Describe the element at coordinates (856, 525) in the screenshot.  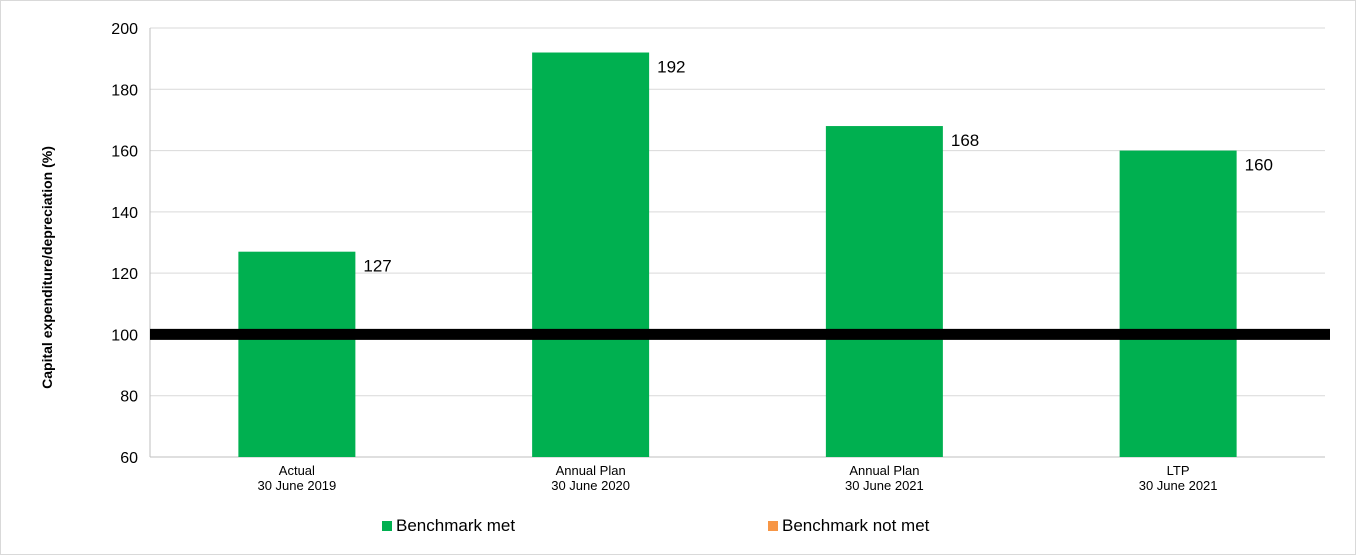
I see `legend-label: Benchmark not met` at that location.